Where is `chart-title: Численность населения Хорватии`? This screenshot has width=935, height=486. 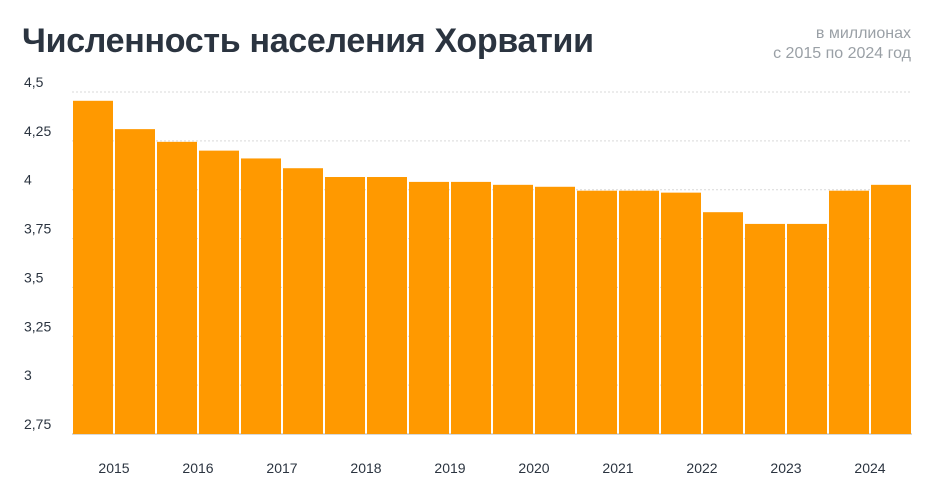 chart-title: Численность населения Хорватии is located at coordinates (308, 41).